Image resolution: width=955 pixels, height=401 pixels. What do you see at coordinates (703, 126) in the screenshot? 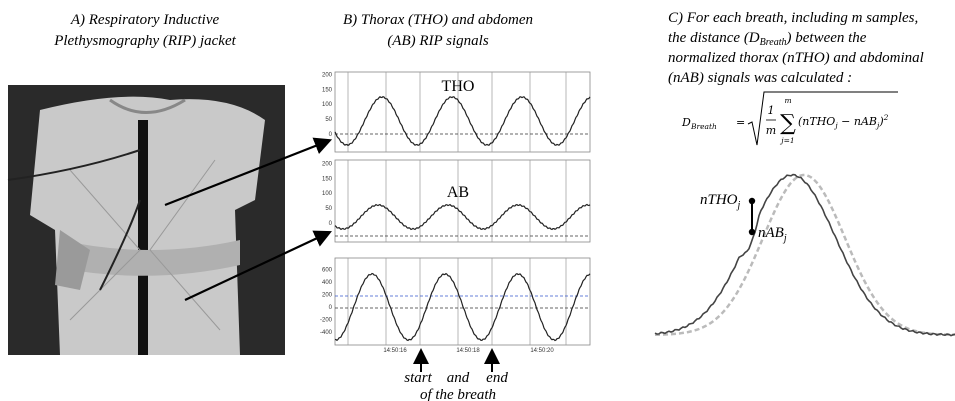
I see `formula-part: Breath` at bounding box center [703, 126].